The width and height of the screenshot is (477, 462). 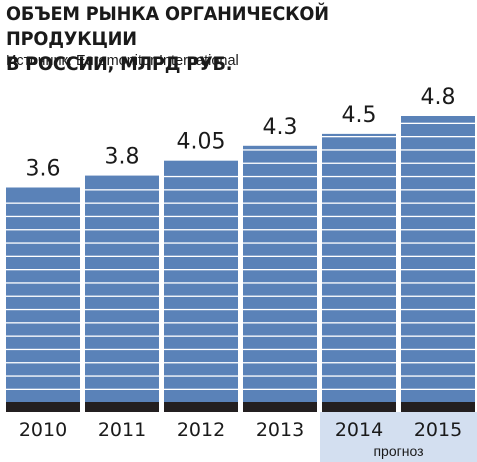 I want to click on chart-title-line-2: В РОССИИ, МЛРД РУБ., so click(x=119, y=64).